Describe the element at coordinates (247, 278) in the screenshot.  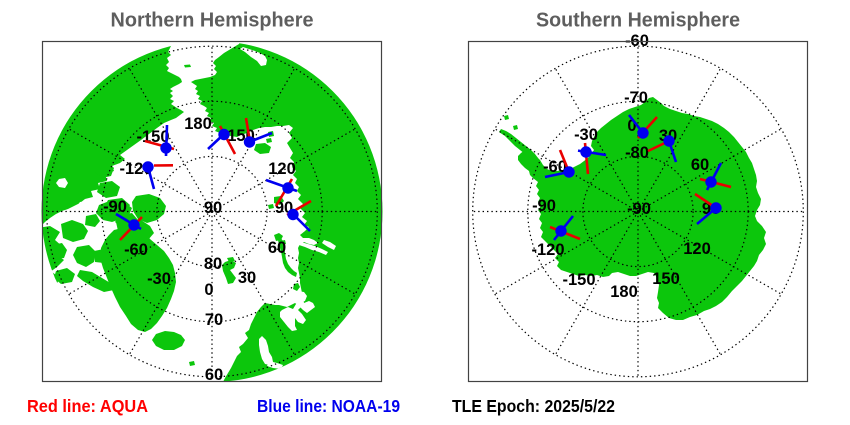
I see `svg-text: 30` at that location.